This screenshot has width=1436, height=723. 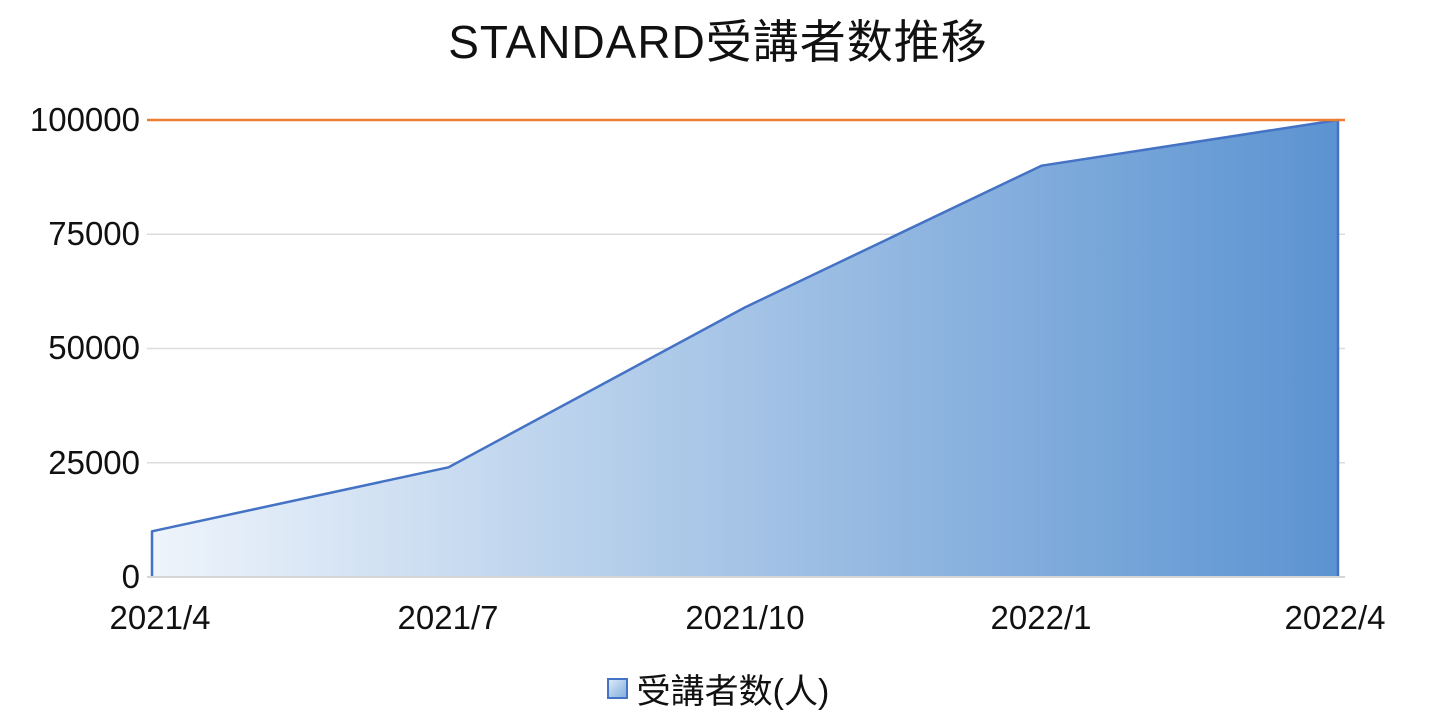 What do you see at coordinates (160, 617) in the screenshot?
I see `x-axis-tick-label: 2021/4` at bounding box center [160, 617].